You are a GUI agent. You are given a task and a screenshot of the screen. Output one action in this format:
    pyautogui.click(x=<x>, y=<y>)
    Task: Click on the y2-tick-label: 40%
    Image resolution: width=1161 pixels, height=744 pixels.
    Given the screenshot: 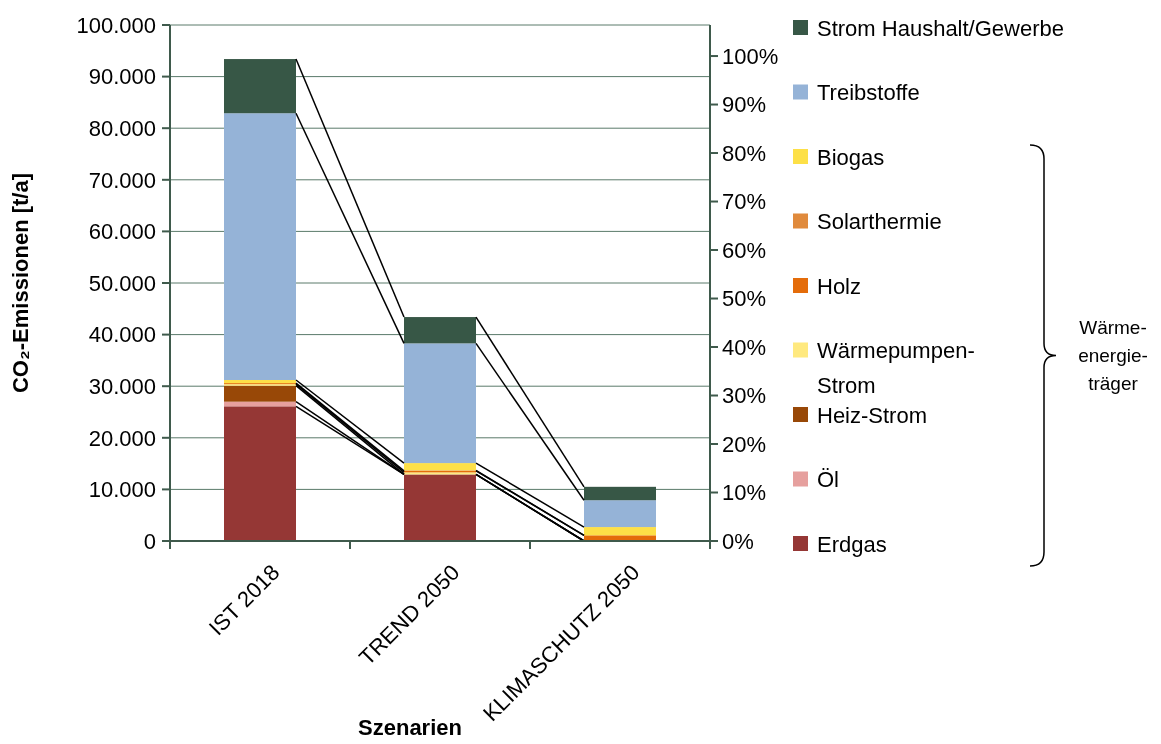 What is the action you would take?
    pyautogui.click(x=744, y=347)
    